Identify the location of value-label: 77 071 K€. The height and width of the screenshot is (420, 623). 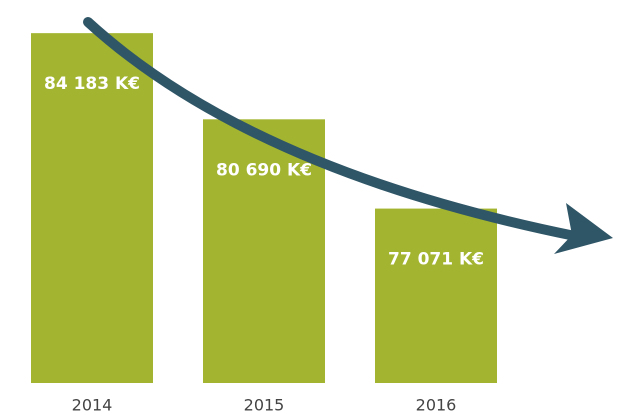
(436, 260).